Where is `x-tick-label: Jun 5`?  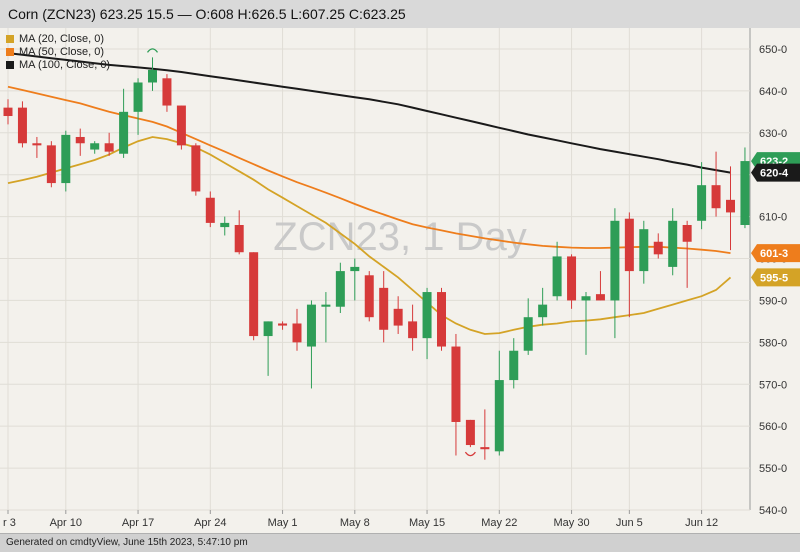
x-tick-label: Jun 5 is located at coordinates (629, 523).